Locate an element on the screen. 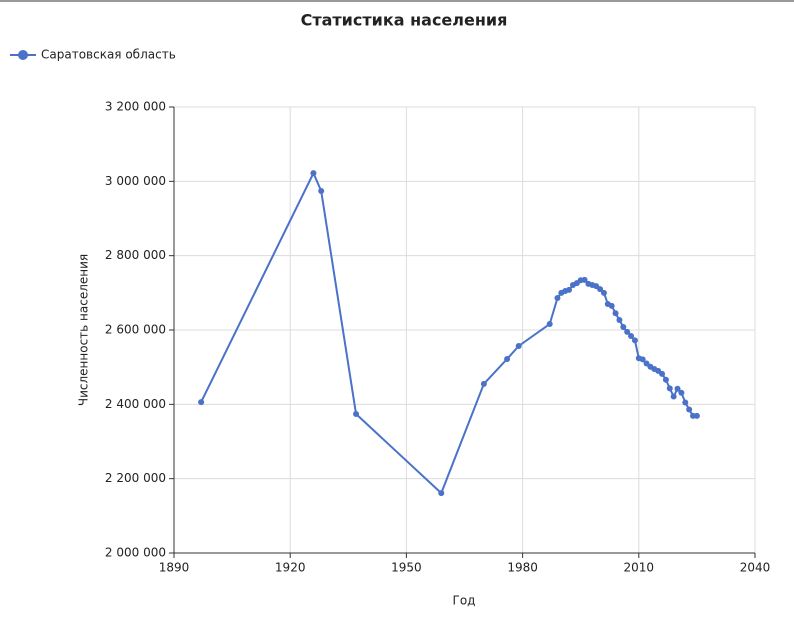  x-tick-label: 1920 is located at coordinates (290, 568).